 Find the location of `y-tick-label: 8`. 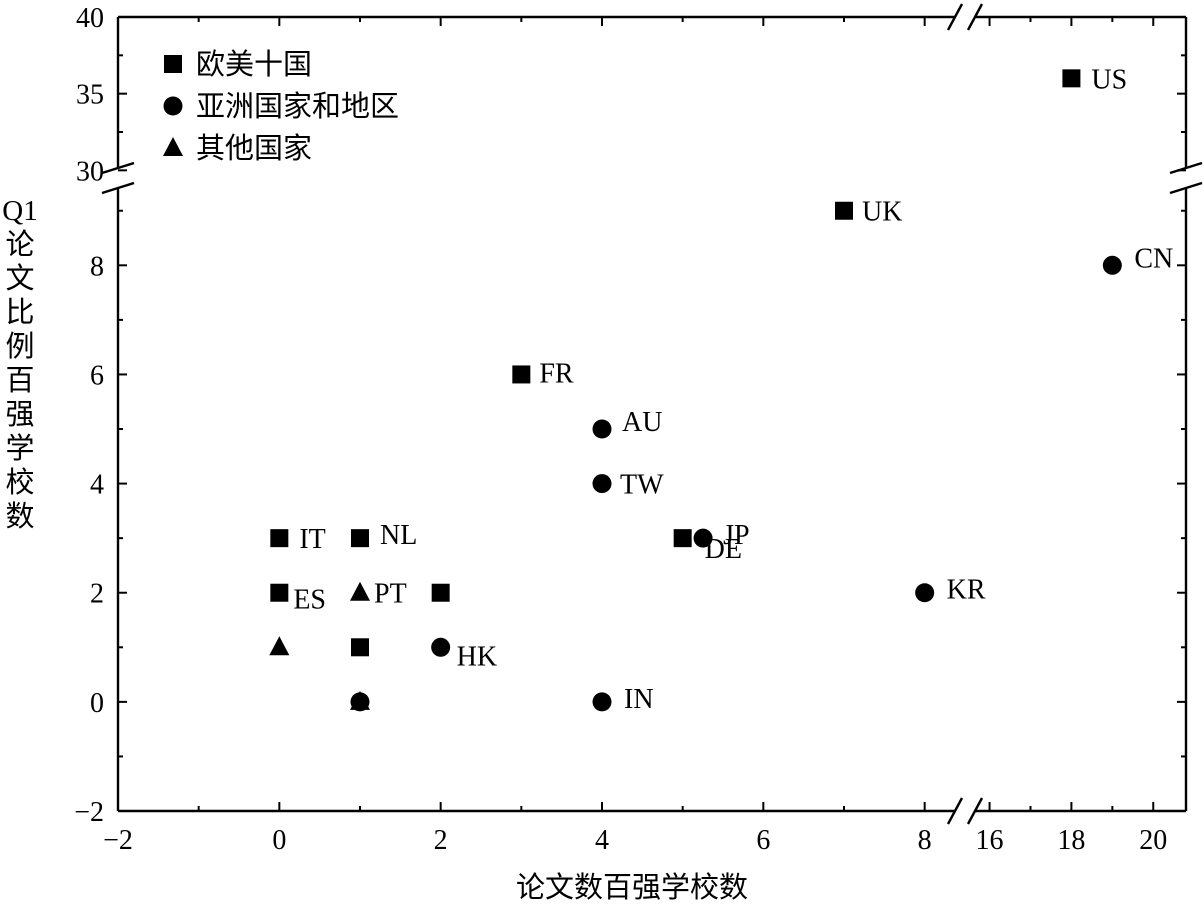

y-tick-label: 8 is located at coordinates (97, 266).